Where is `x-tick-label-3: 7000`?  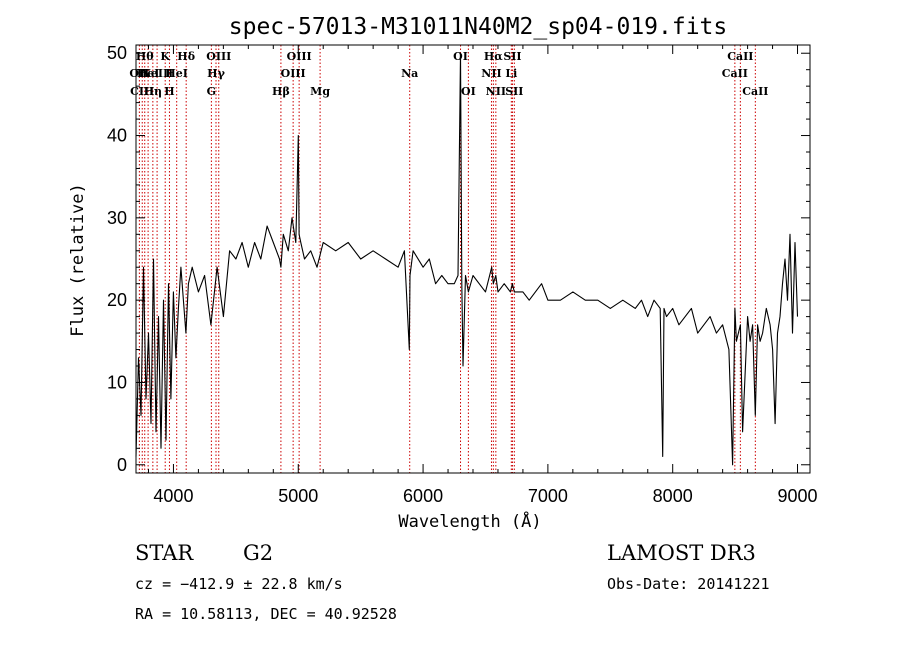
x-tick-label-3: 7000 is located at coordinates (548, 496).